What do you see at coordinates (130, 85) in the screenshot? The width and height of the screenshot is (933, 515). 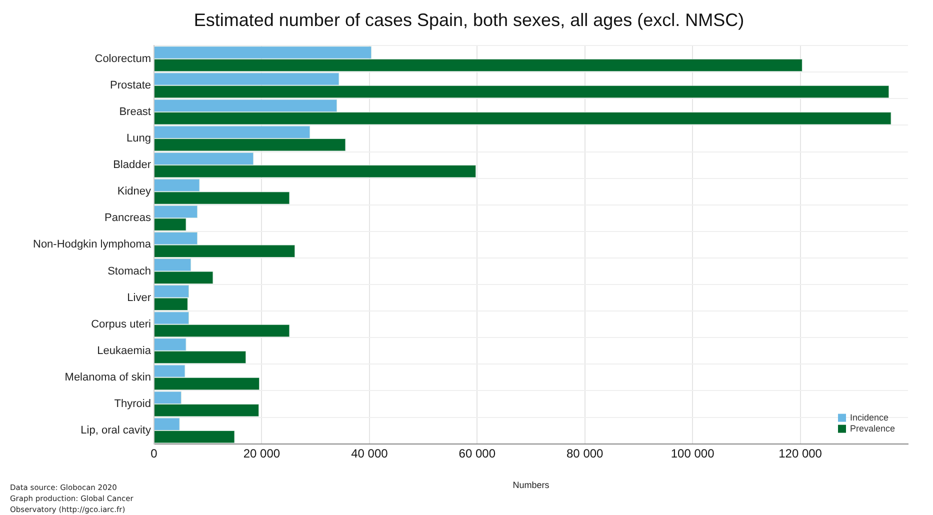 I see `y-tick-label: Prostate` at bounding box center [130, 85].